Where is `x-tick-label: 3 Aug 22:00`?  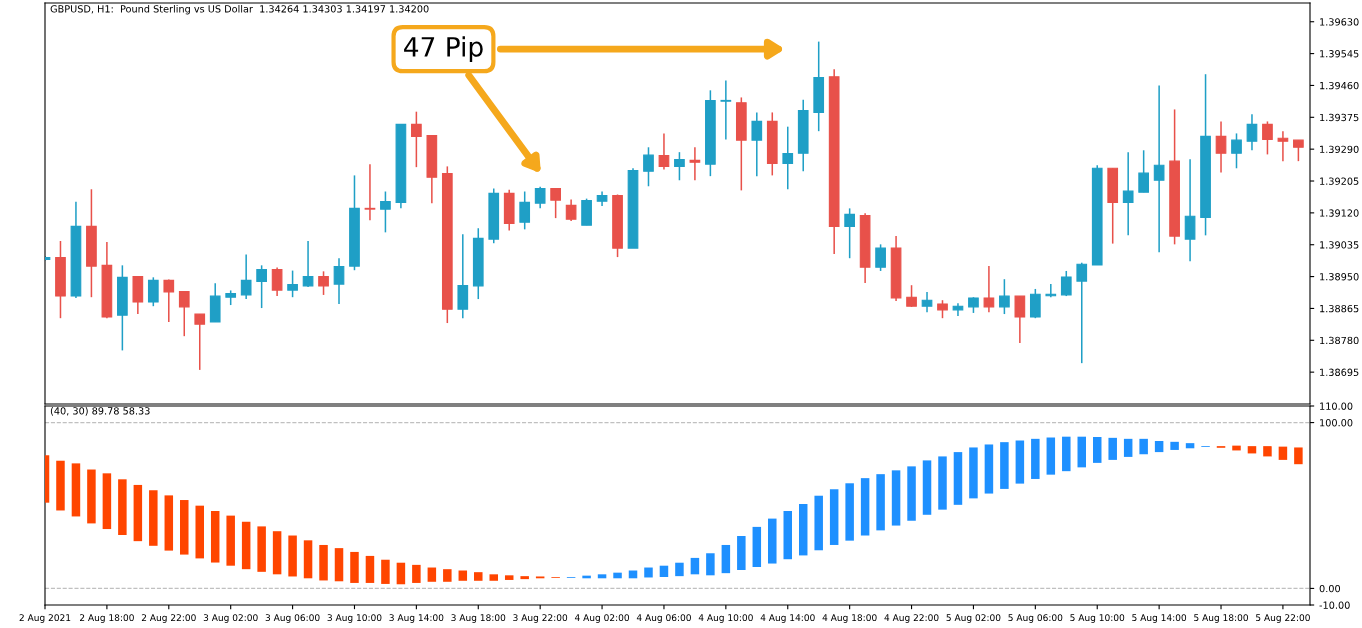
x-tick-label: 3 Aug 22:00 is located at coordinates (540, 618).